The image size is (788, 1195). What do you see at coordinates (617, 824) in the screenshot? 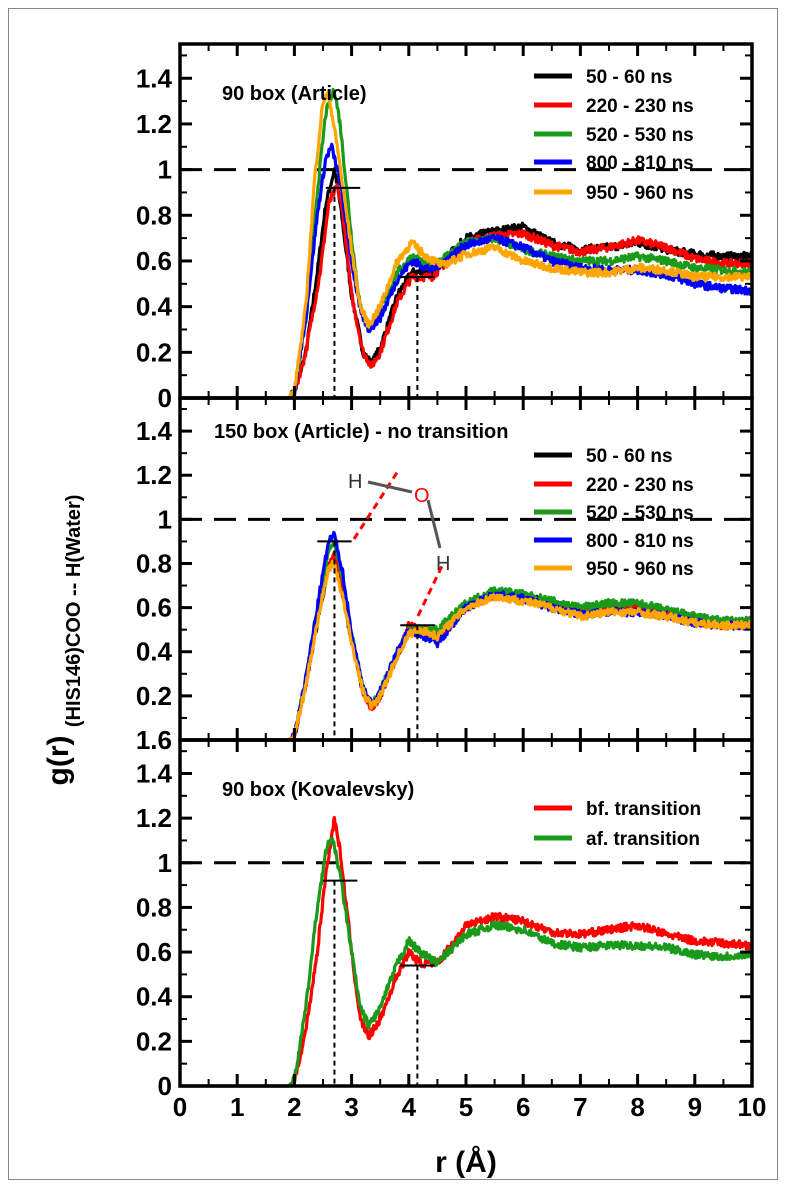
I see `legend: bf. transition af. transition` at bounding box center [617, 824].